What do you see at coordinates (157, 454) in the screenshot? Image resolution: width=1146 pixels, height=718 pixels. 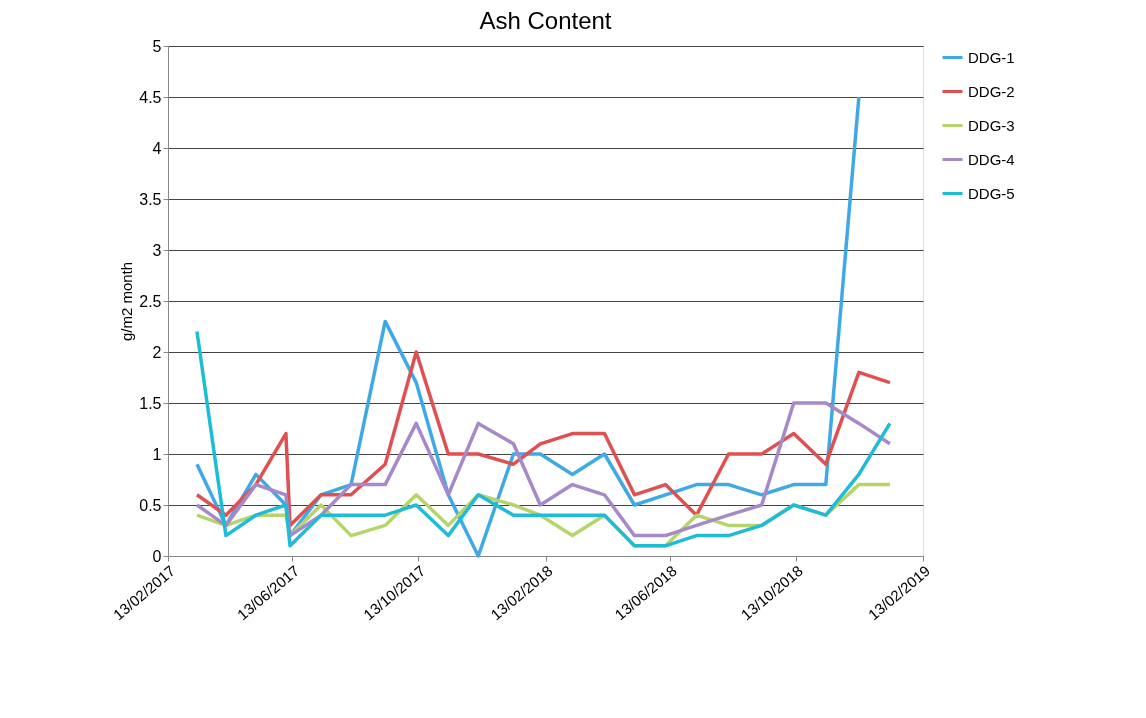 I see `y-tick-label: 1` at bounding box center [157, 454].